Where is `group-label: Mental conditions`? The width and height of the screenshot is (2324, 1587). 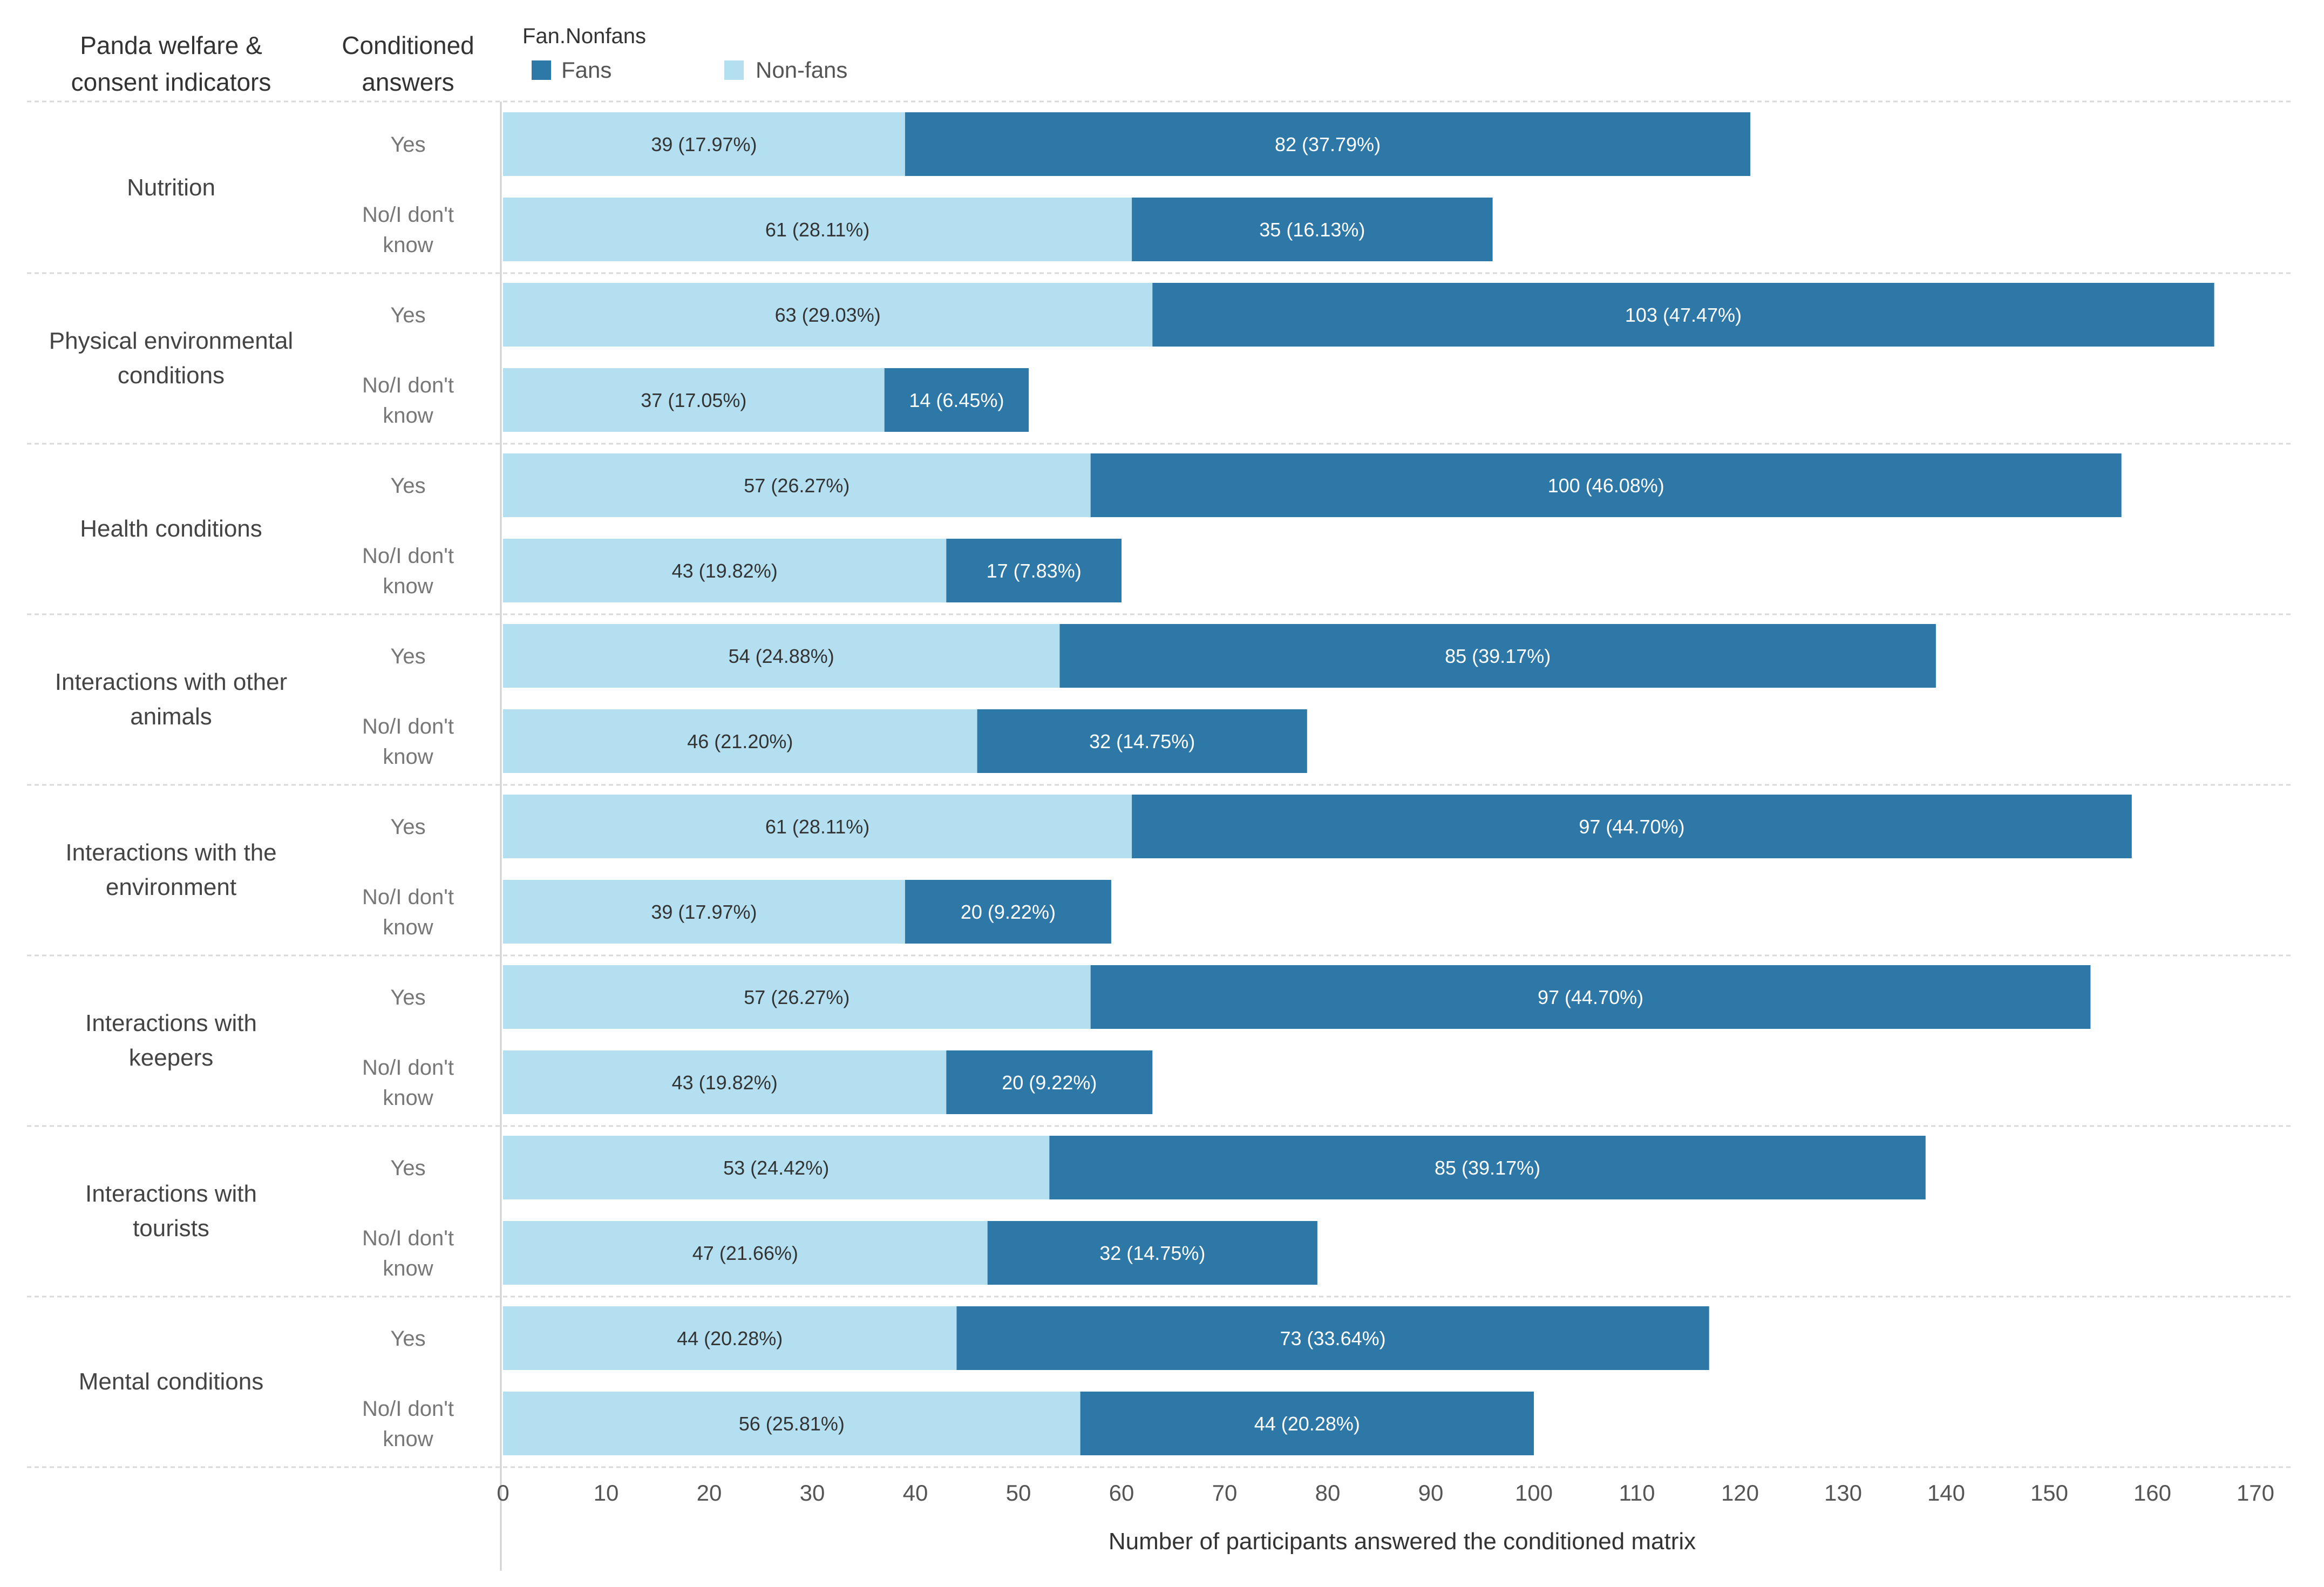 group-label: Mental conditions is located at coordinates (171, 1381).